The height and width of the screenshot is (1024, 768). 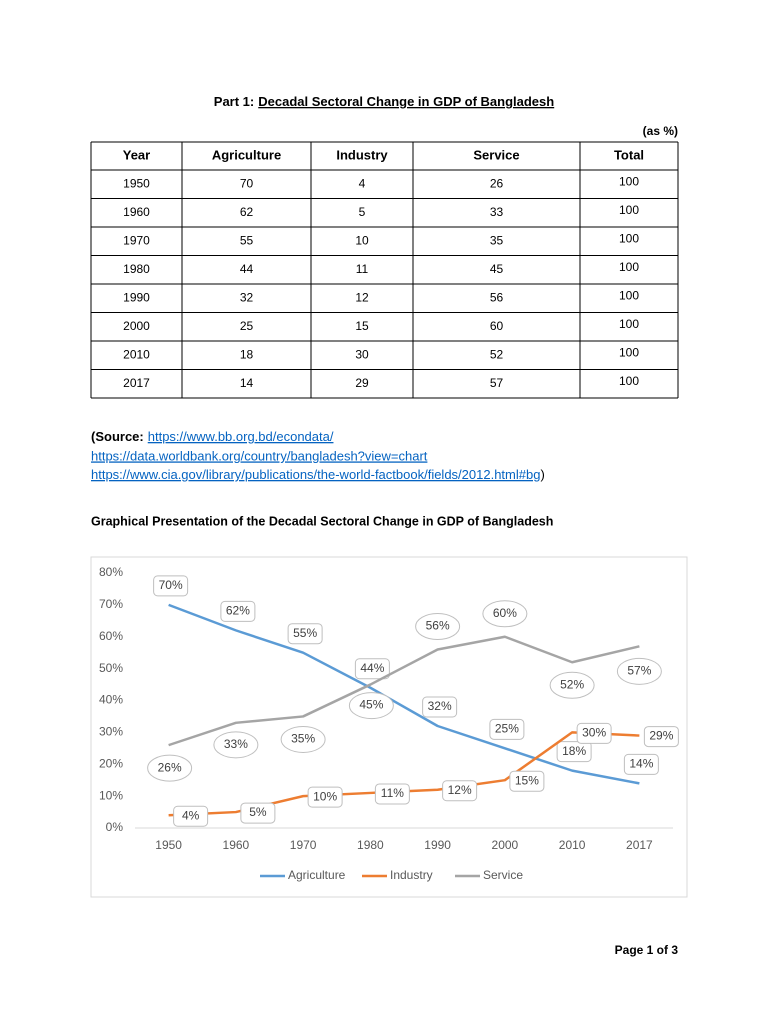 I want to click on table-cell: 10, so click(x=362, y=240).